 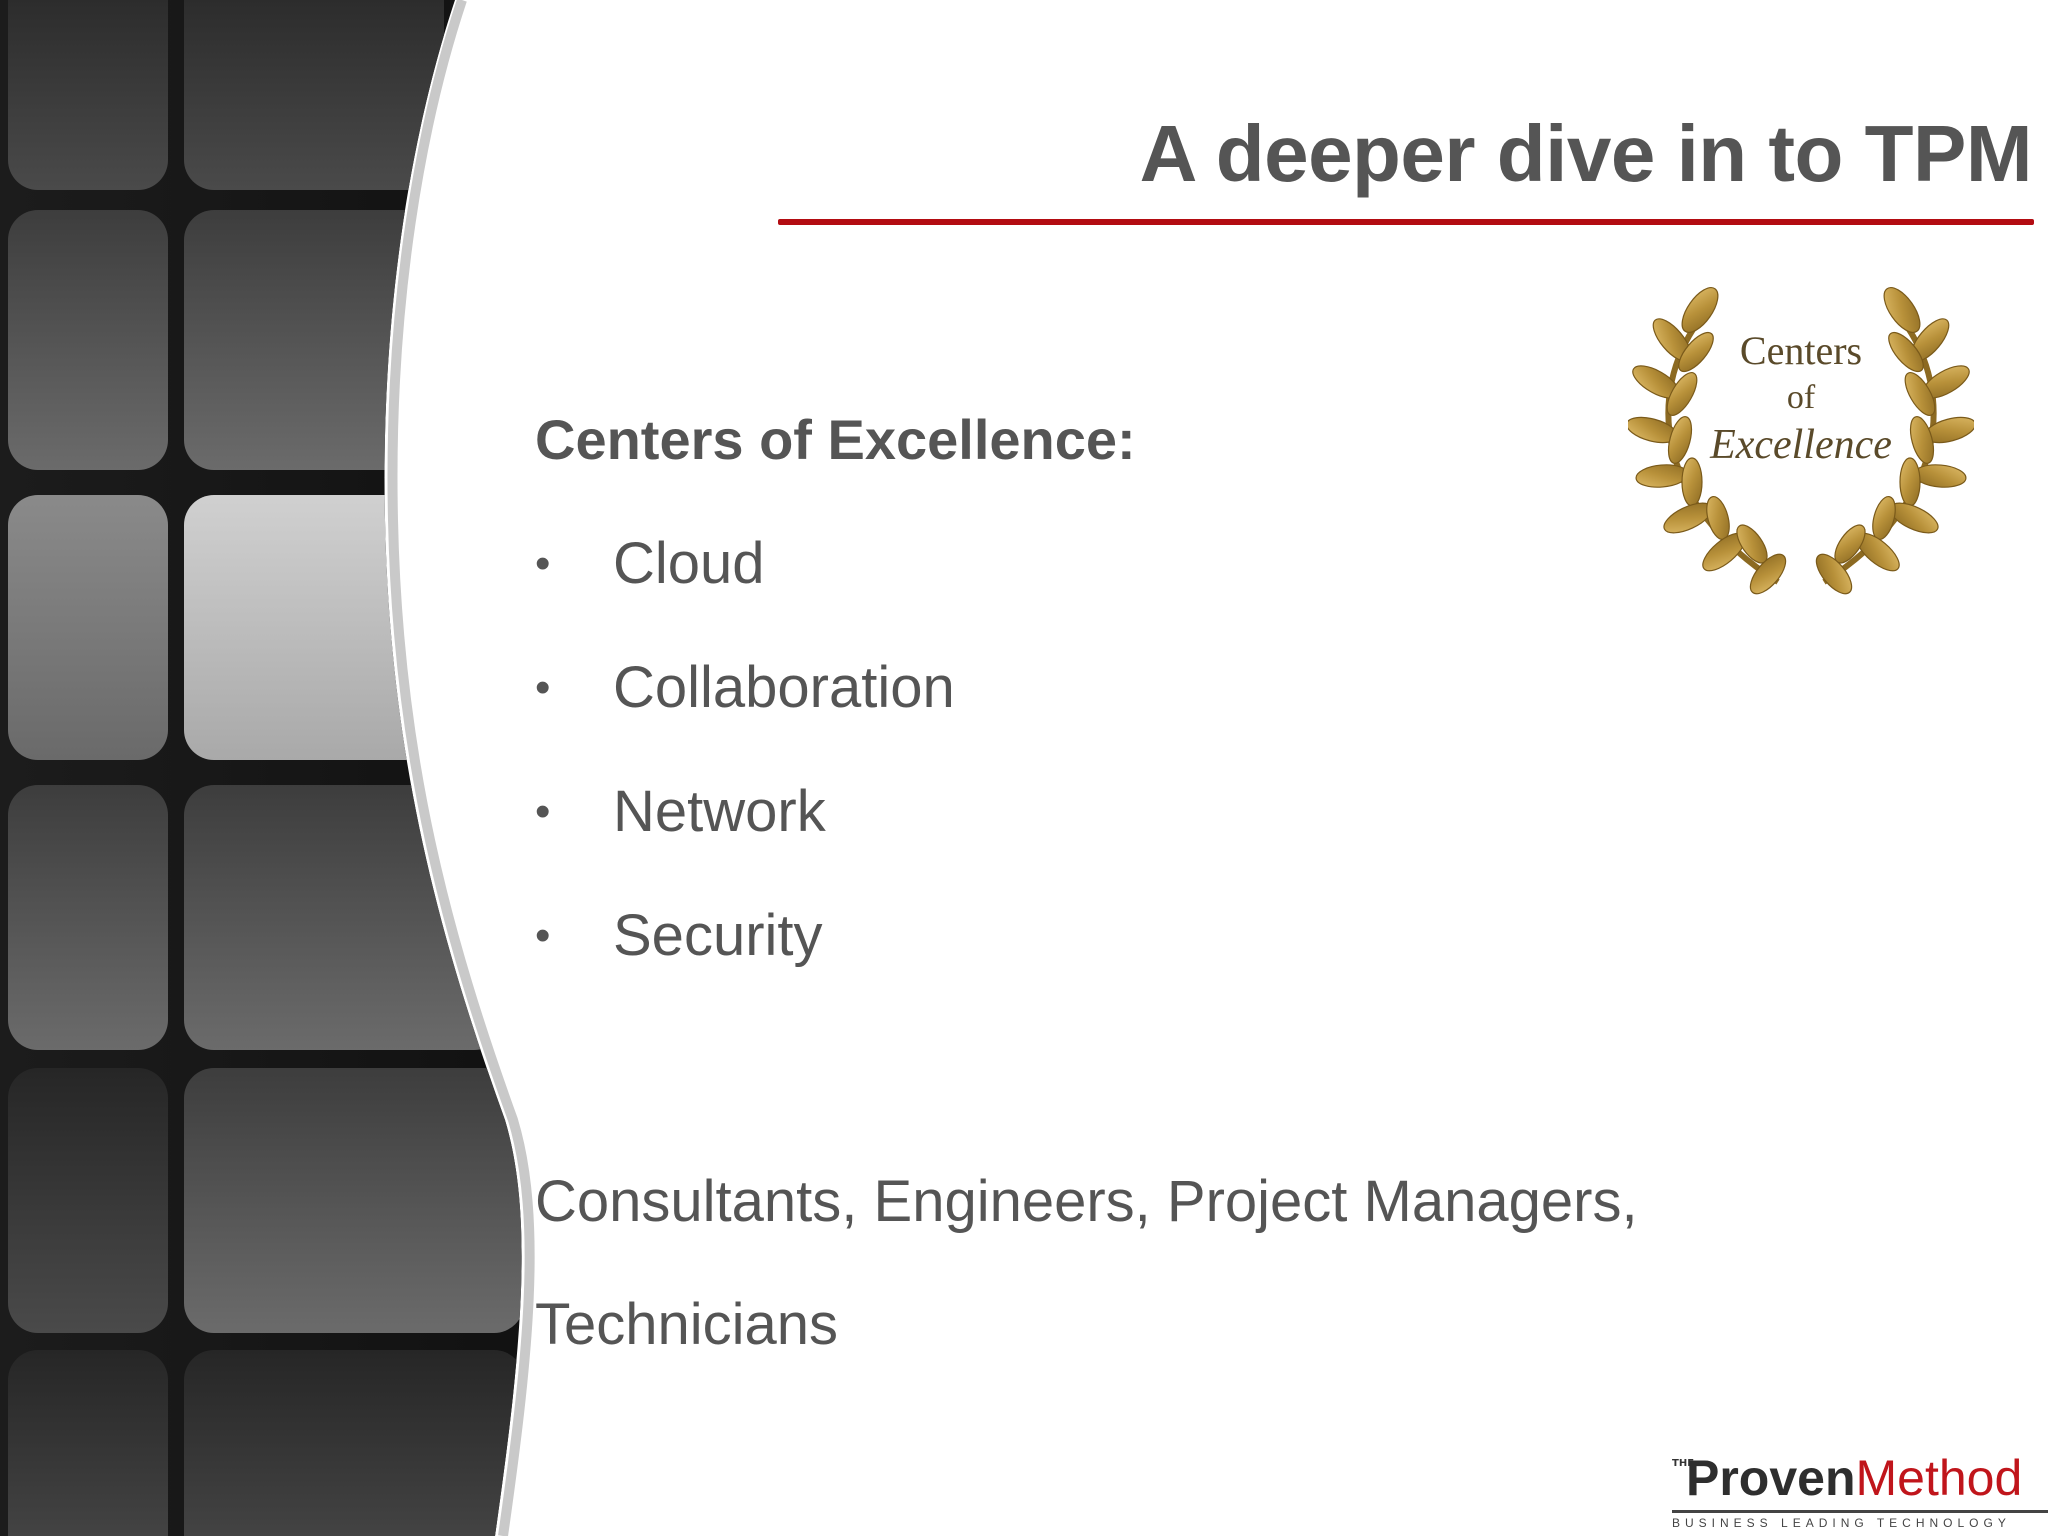 I want to click on slide-title: A deeper dive in to TPM, so click(x=1586, y=153).